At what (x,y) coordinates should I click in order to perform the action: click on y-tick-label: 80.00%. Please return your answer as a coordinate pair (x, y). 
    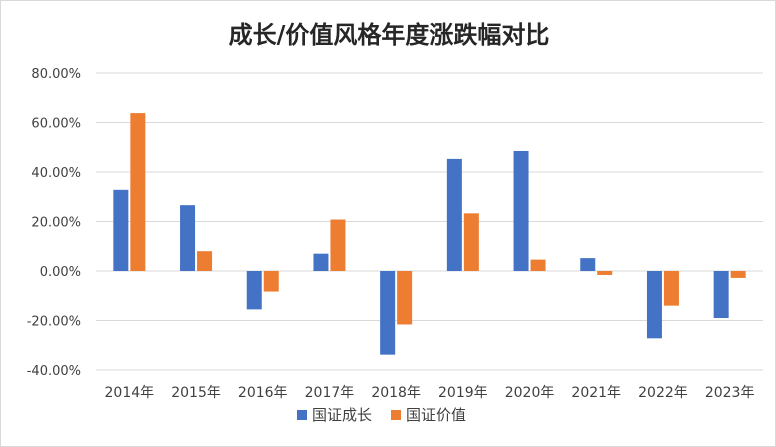
    Looking at the image, I should click on (56, 74).